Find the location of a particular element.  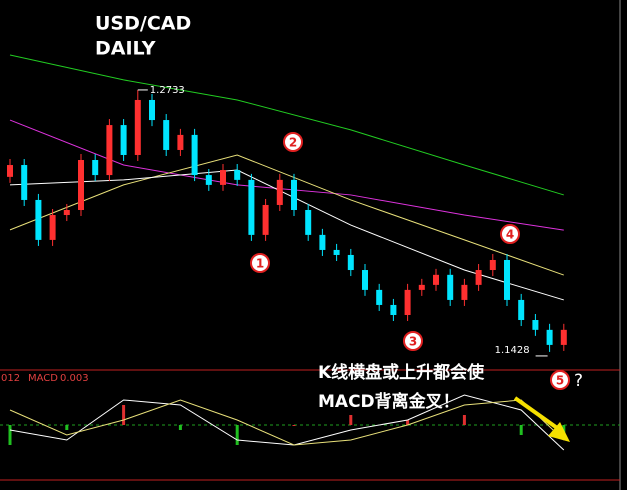

annotation: MACD背离金叉！ is located at coordinates (389, 401).